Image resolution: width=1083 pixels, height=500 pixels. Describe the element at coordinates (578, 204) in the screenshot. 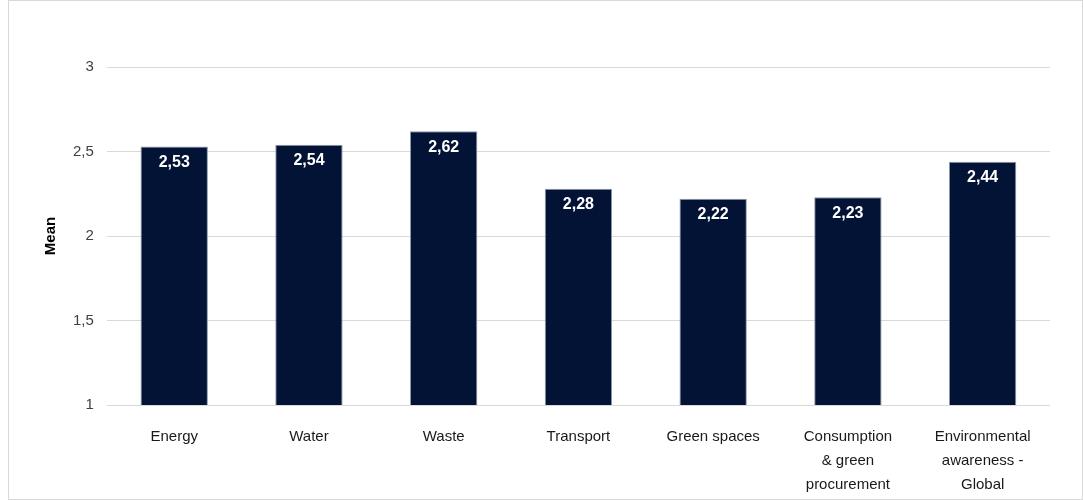

I see `data-label: 2,28` at that location.